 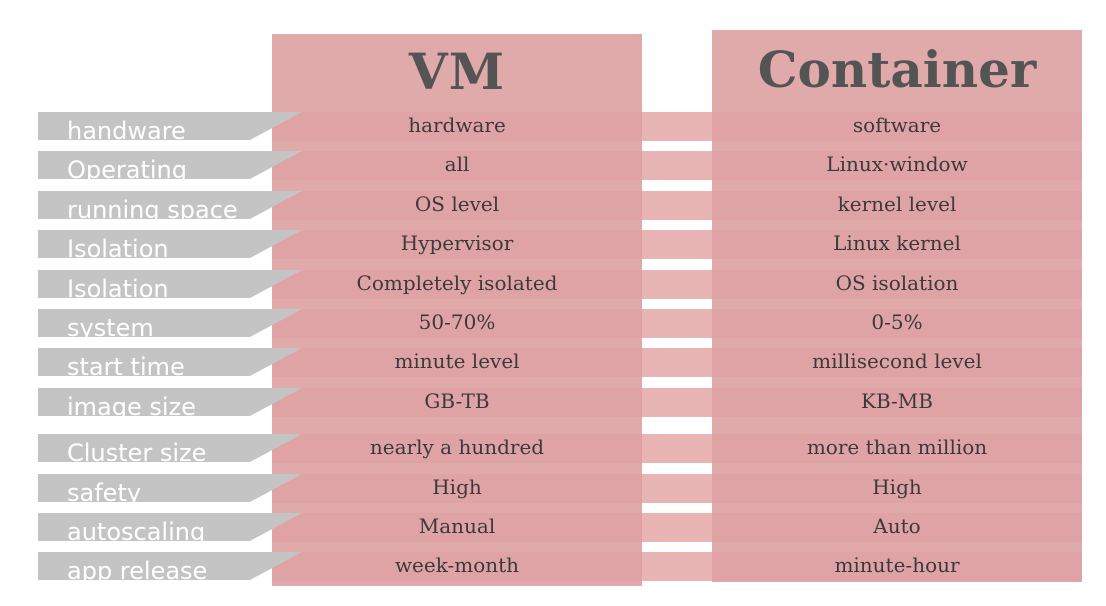 What do you see at coordinates (152, 207) in the screenshot?
I see `row-label: running space` at bounding box center [152, 207].